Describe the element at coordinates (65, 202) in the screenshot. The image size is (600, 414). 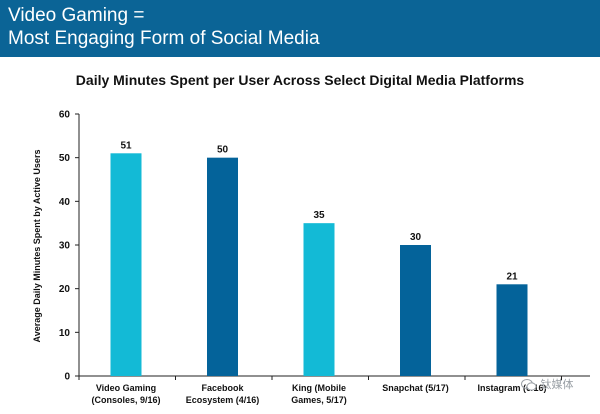
I see `y-tick-label: 40` at that location.